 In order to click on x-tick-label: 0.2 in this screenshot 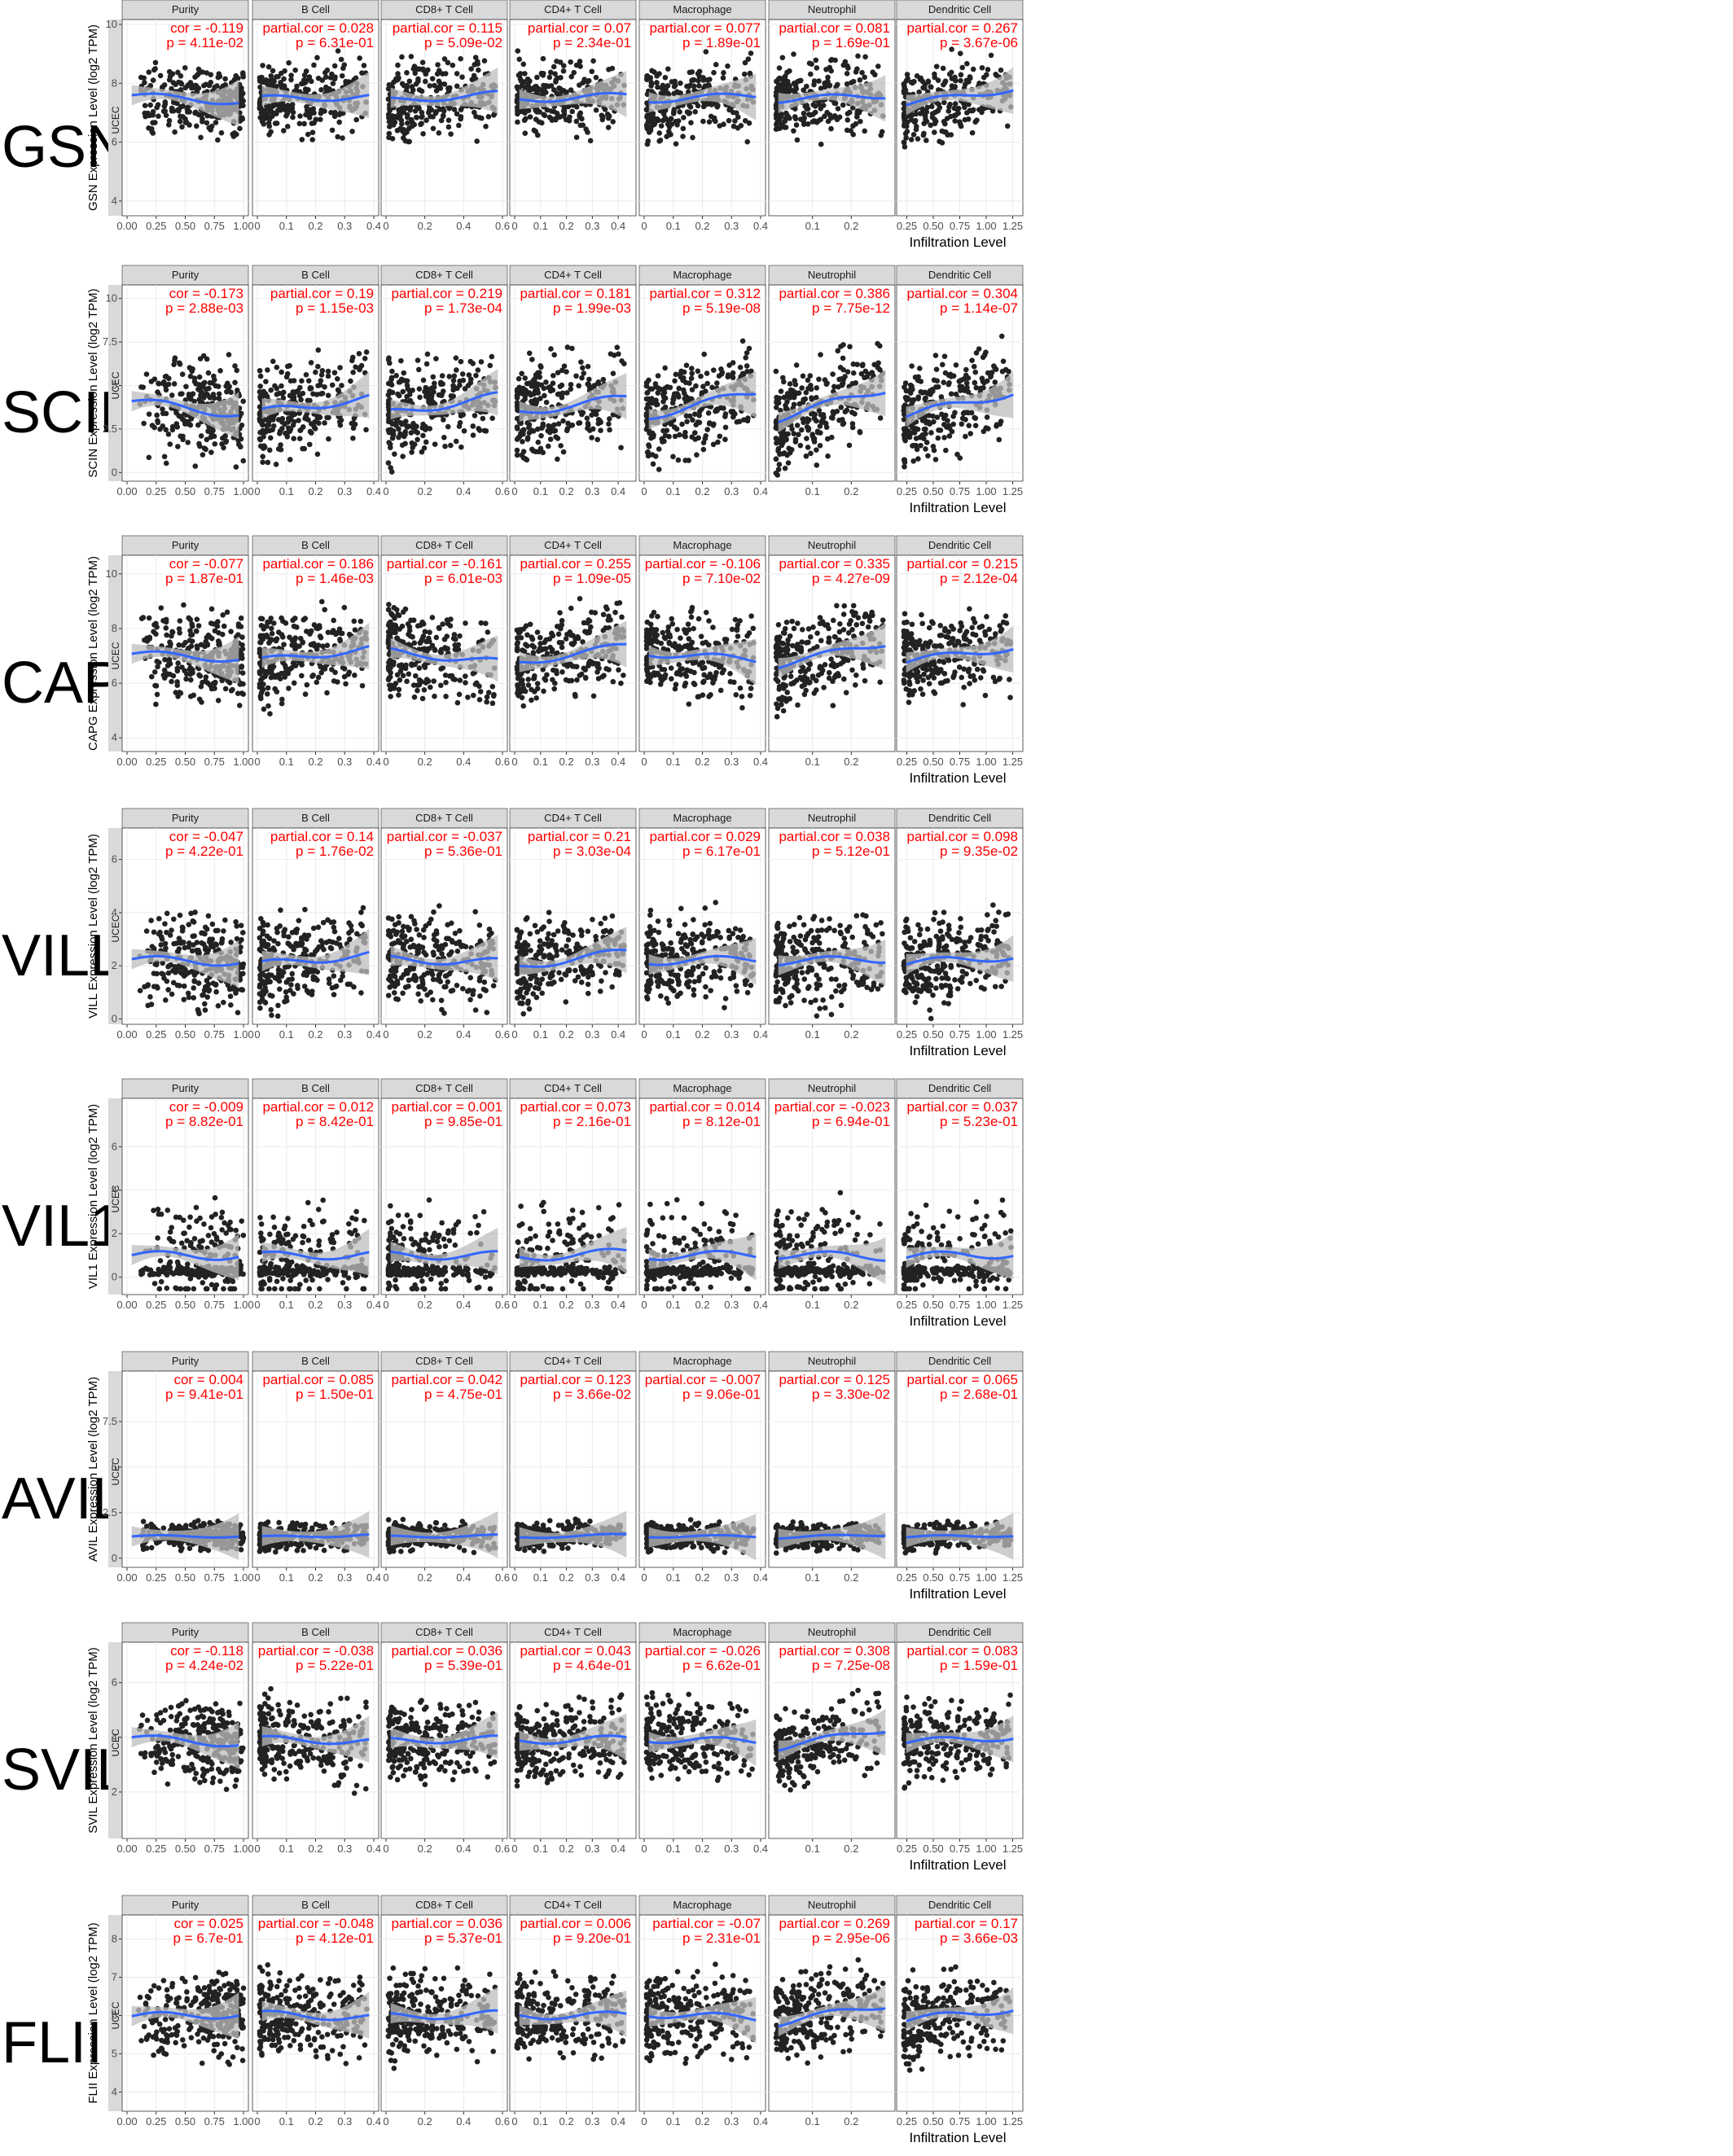, I will do `click(702, 226)`.